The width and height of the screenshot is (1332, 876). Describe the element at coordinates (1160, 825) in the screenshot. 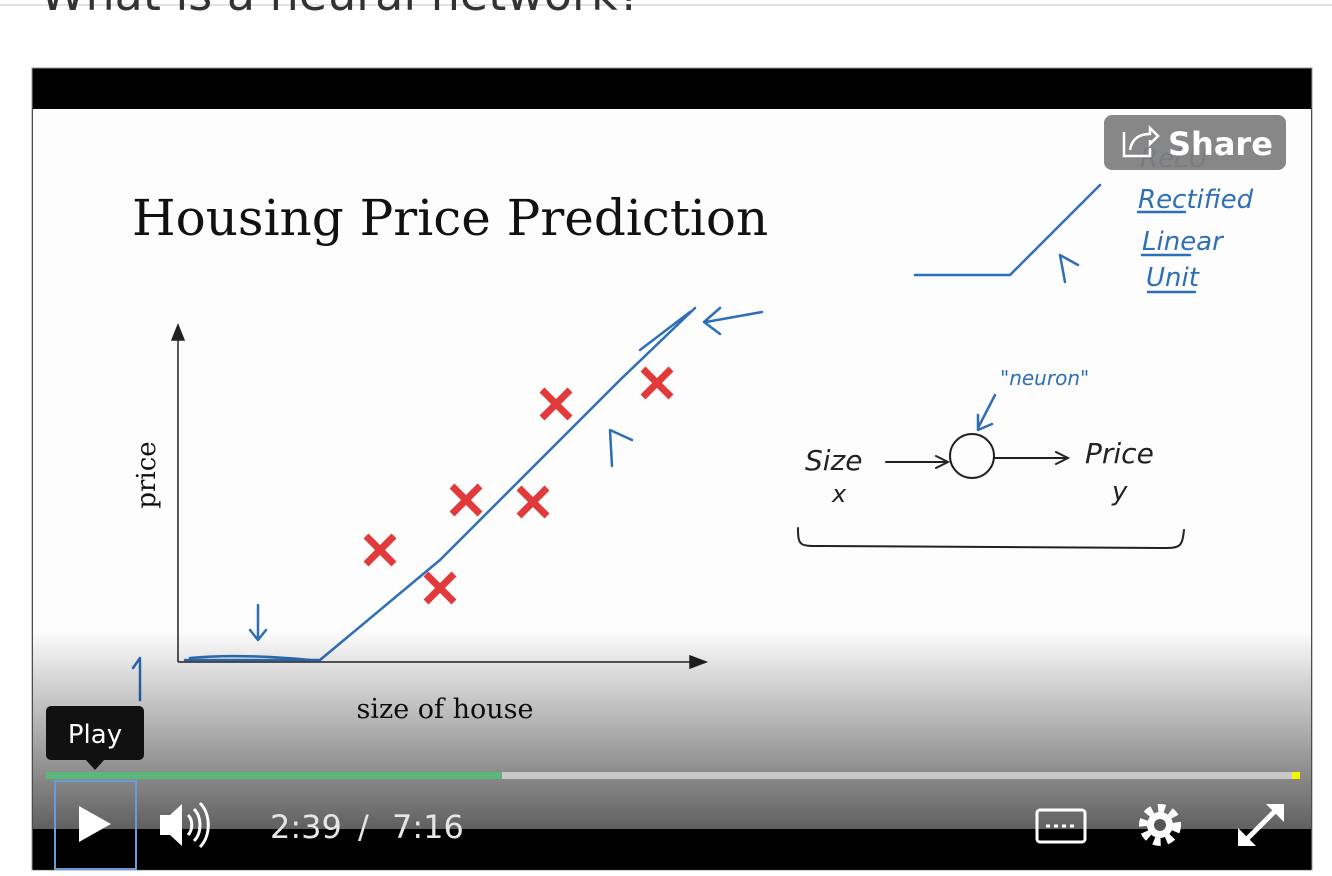

I see `settings-button` at that location.